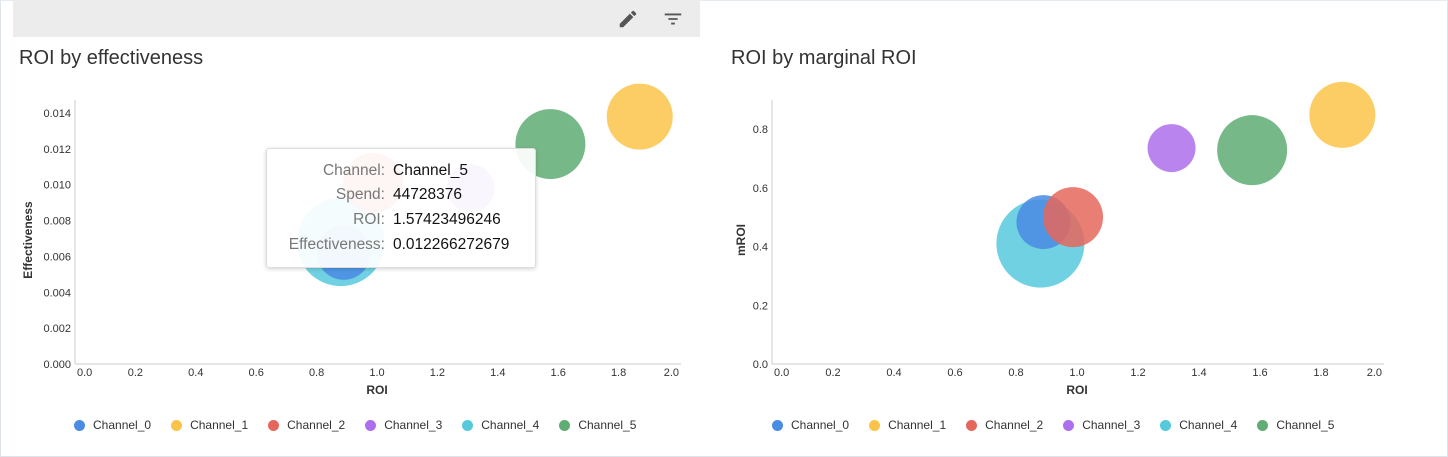 The width and height of the screenshot is (1448, 457). Describe the element at coordinates (427, 219) in the screenshot. I see `tooltip-row: ROI: 1.57423496246` at that location.